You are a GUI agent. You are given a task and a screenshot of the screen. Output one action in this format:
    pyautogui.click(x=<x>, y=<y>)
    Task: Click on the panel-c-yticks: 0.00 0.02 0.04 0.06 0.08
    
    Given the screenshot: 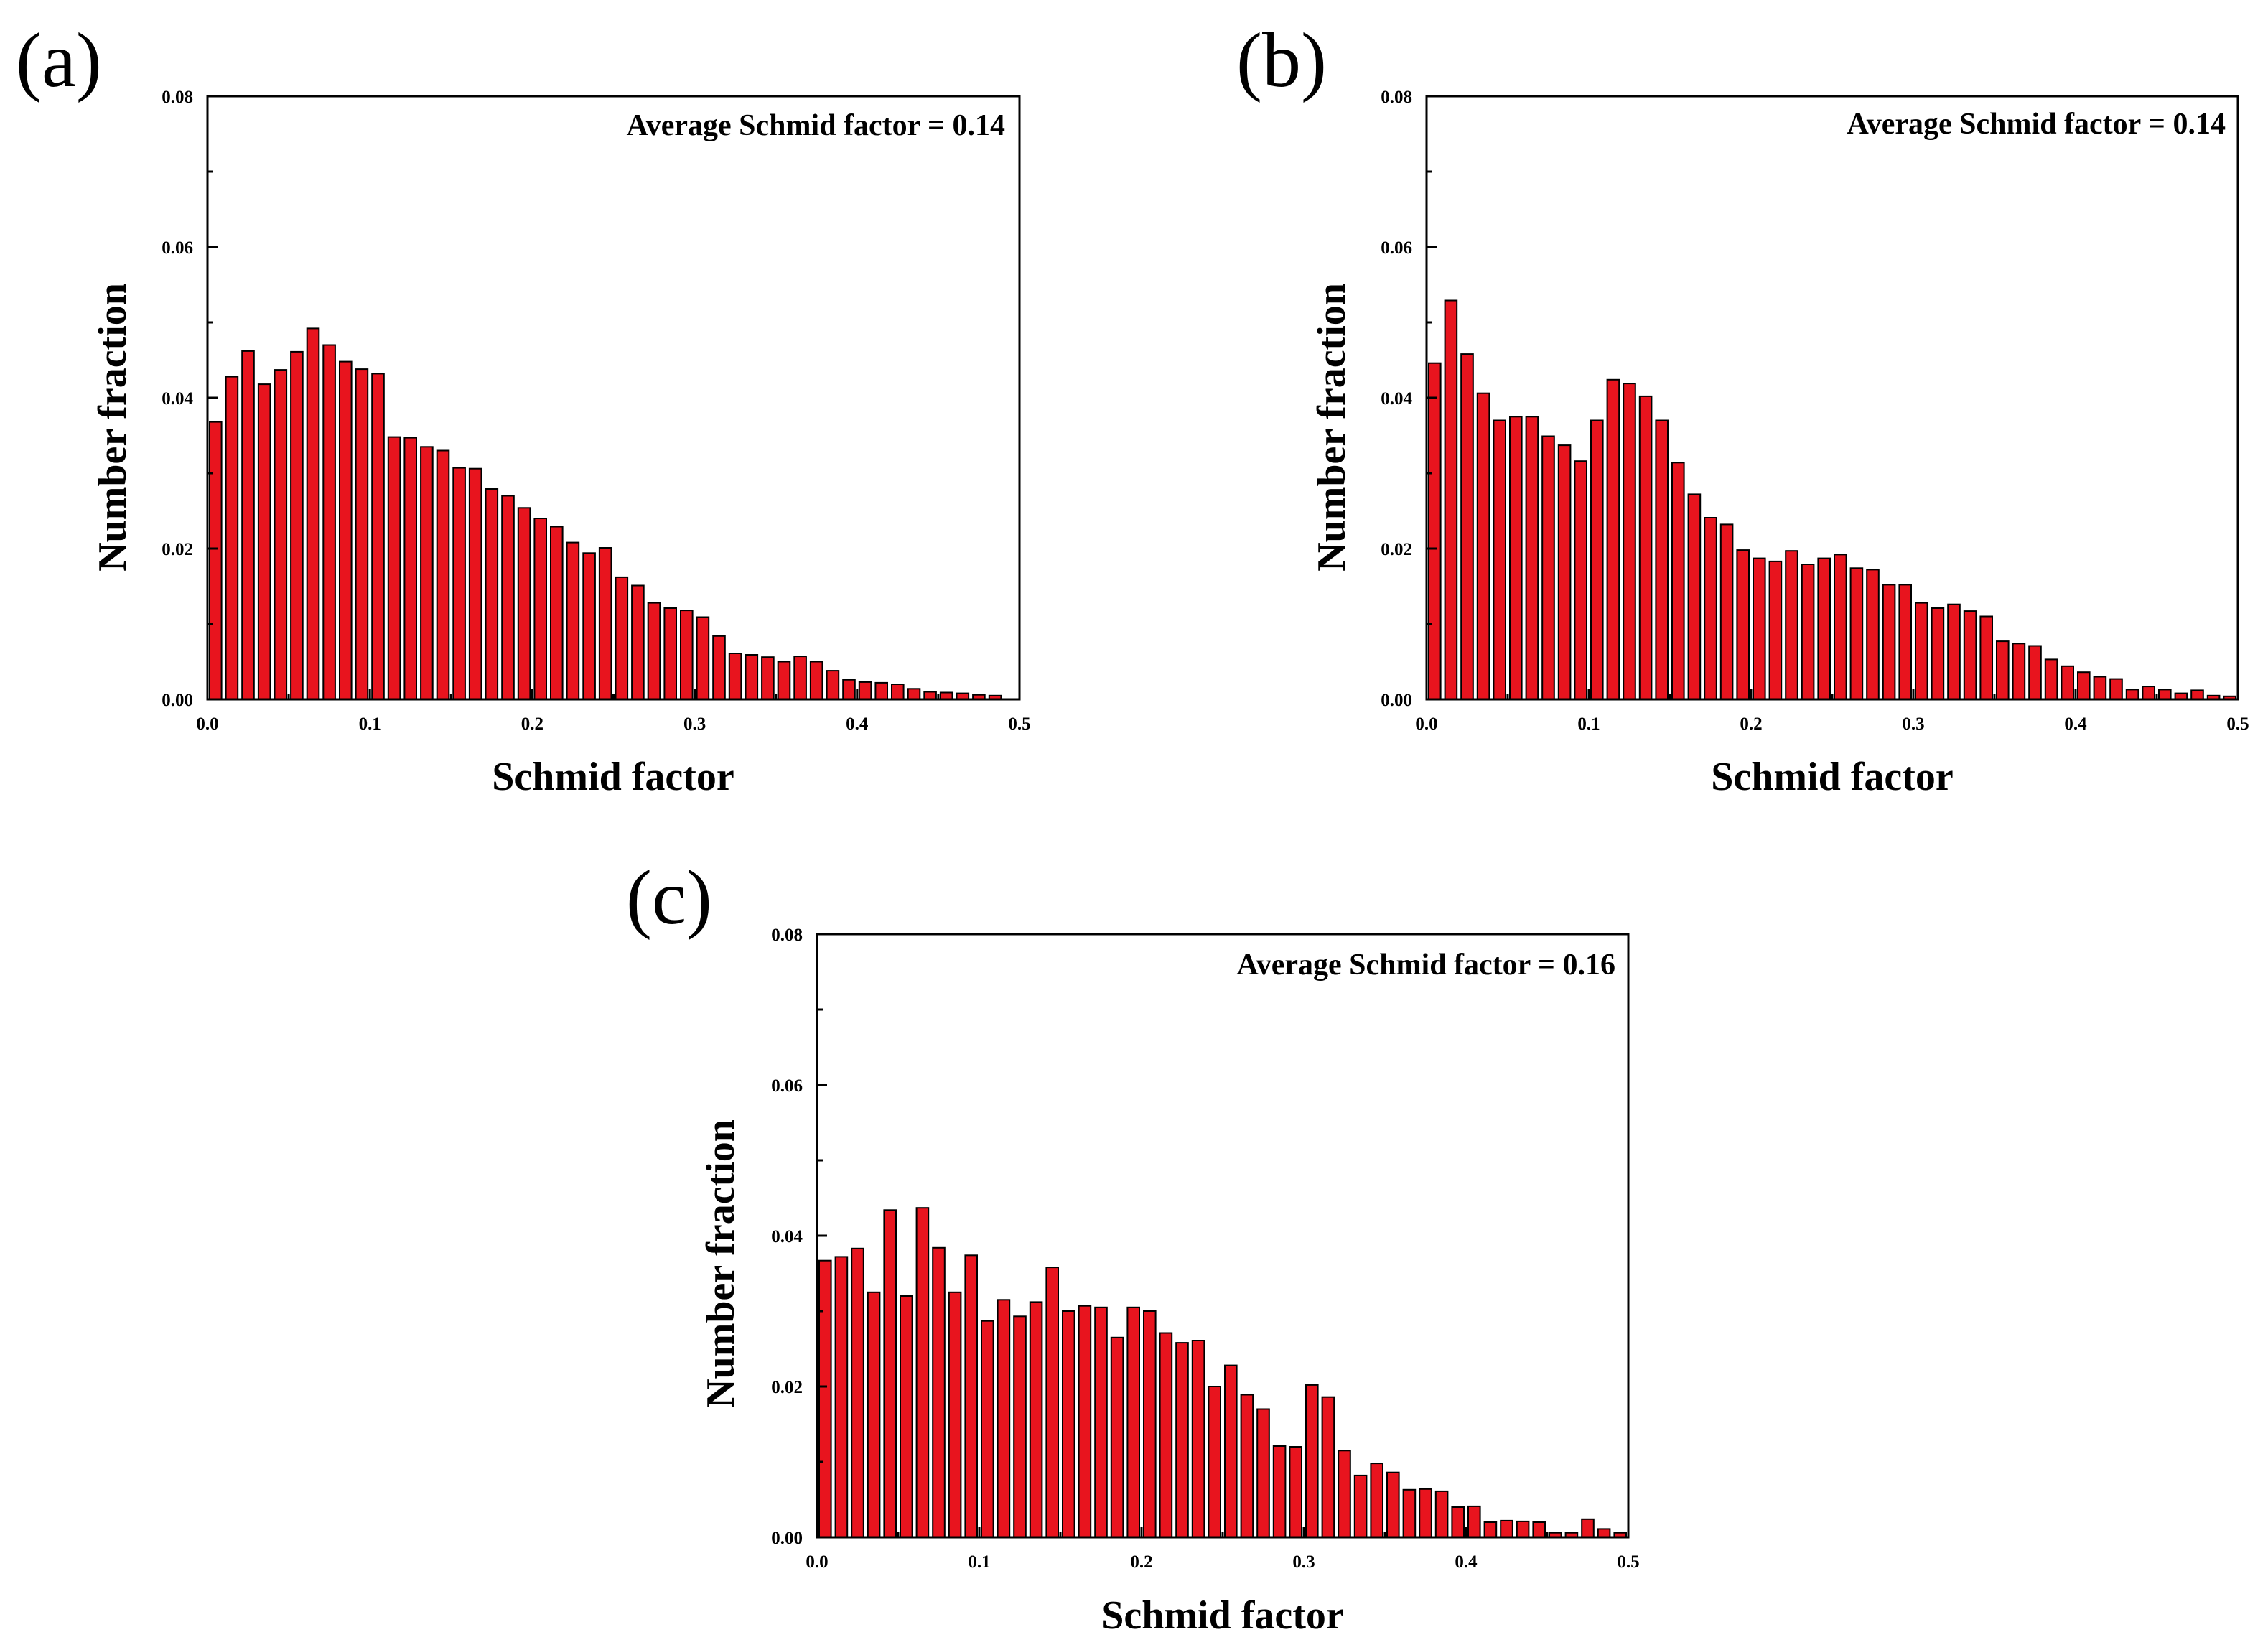 What is the action you would take?
    pyautogui.click(x=799, y=1237)
    